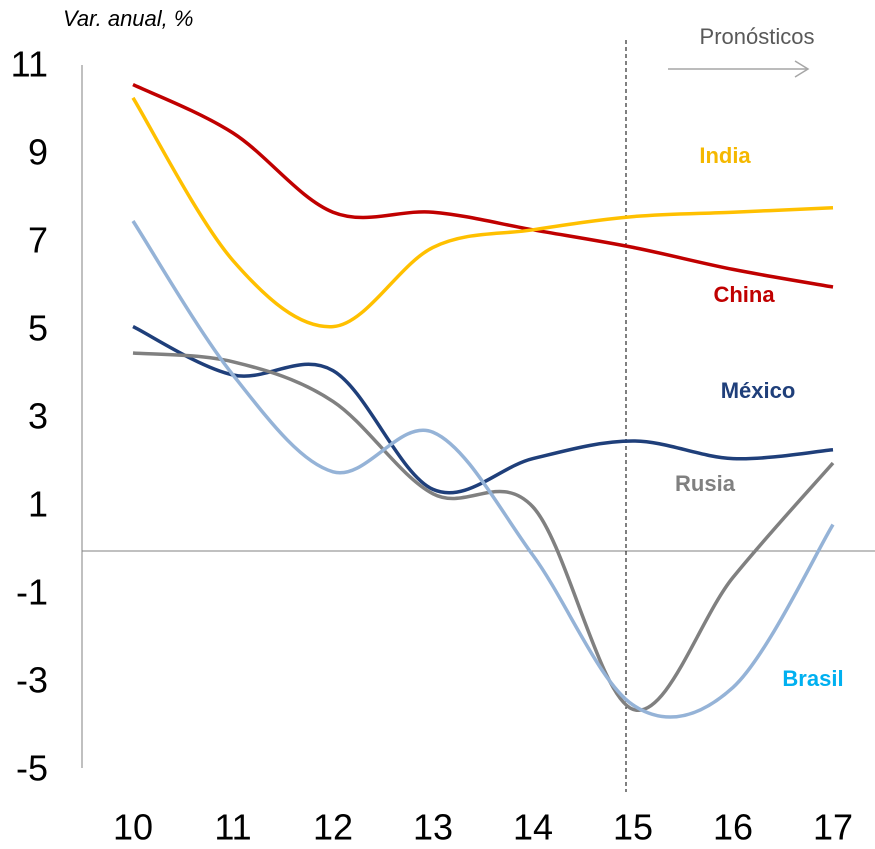  I want to click on subtitle: Var. anual, %, so click(128, 18).